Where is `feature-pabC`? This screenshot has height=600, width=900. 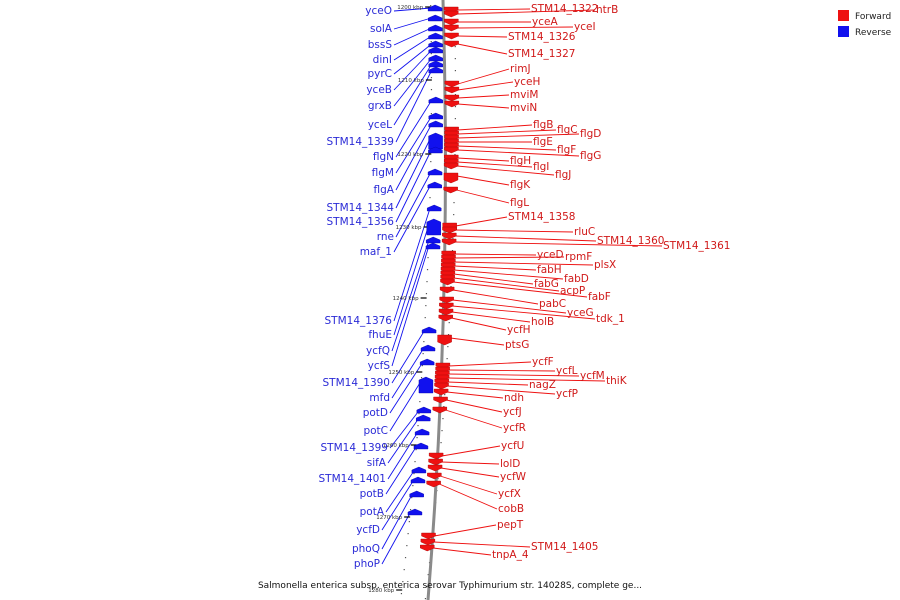
feature-pabC is located at coordinates (447, 290).